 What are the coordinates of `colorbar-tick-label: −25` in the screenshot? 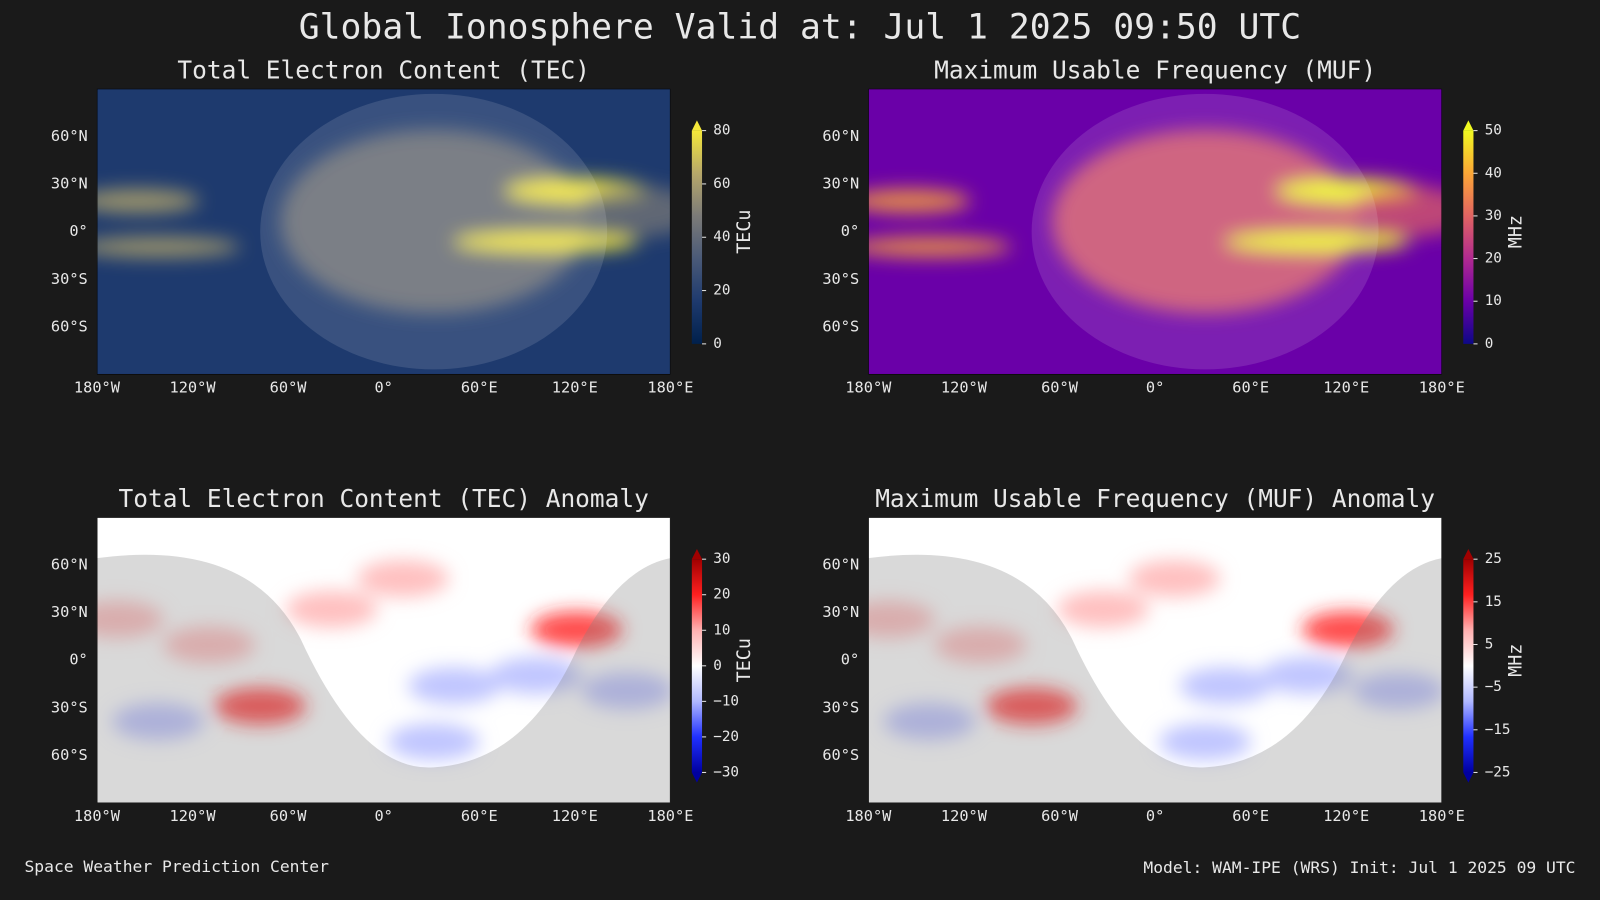 It's located at (1498, 772).